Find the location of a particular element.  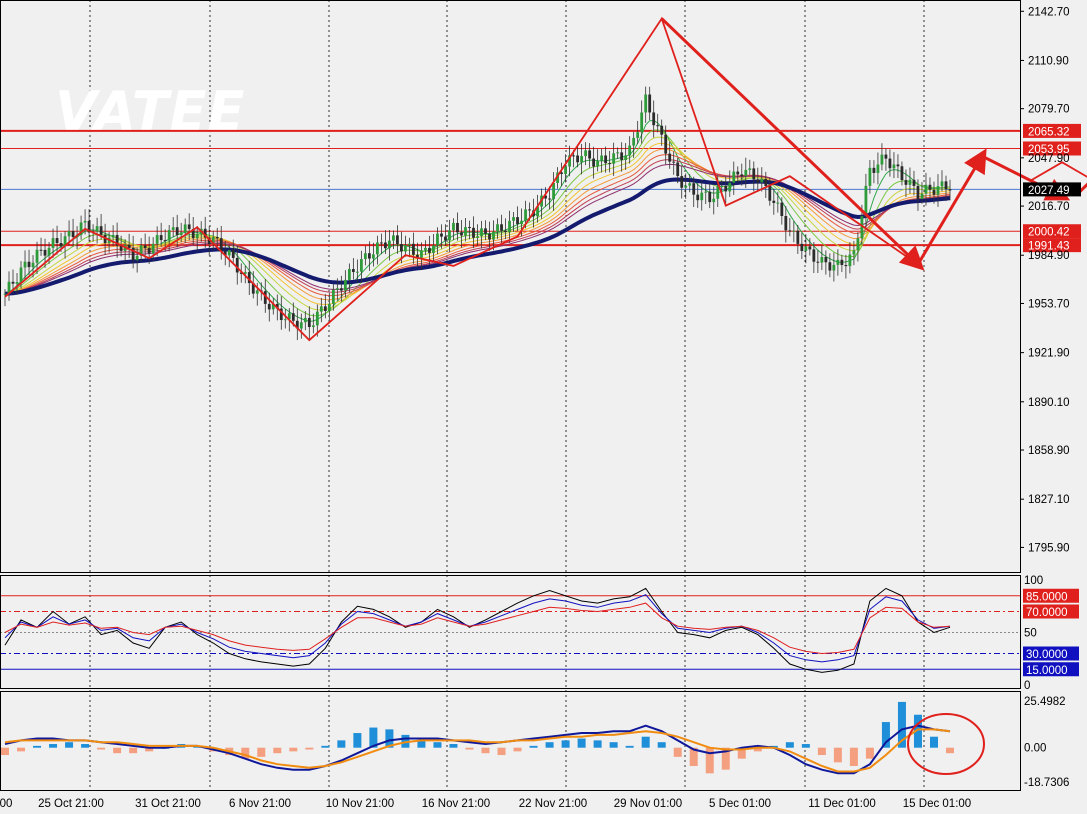

x-tick-label-7: 29 Nov 01:00 is located at coordinates (648, 804).